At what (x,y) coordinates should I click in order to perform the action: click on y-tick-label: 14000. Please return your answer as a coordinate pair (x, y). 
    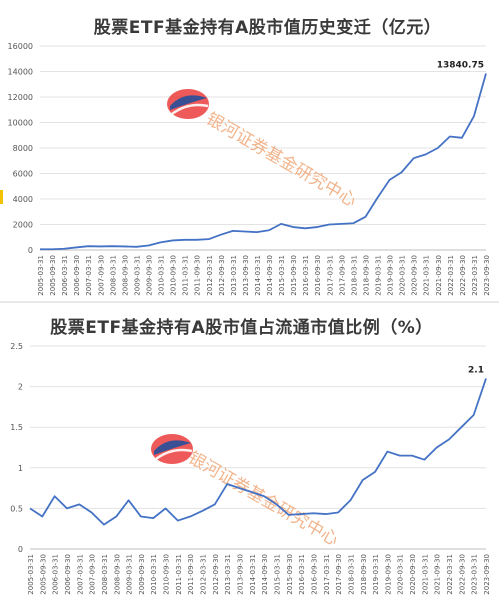
    Looking at the image, I should click on (20, 72).